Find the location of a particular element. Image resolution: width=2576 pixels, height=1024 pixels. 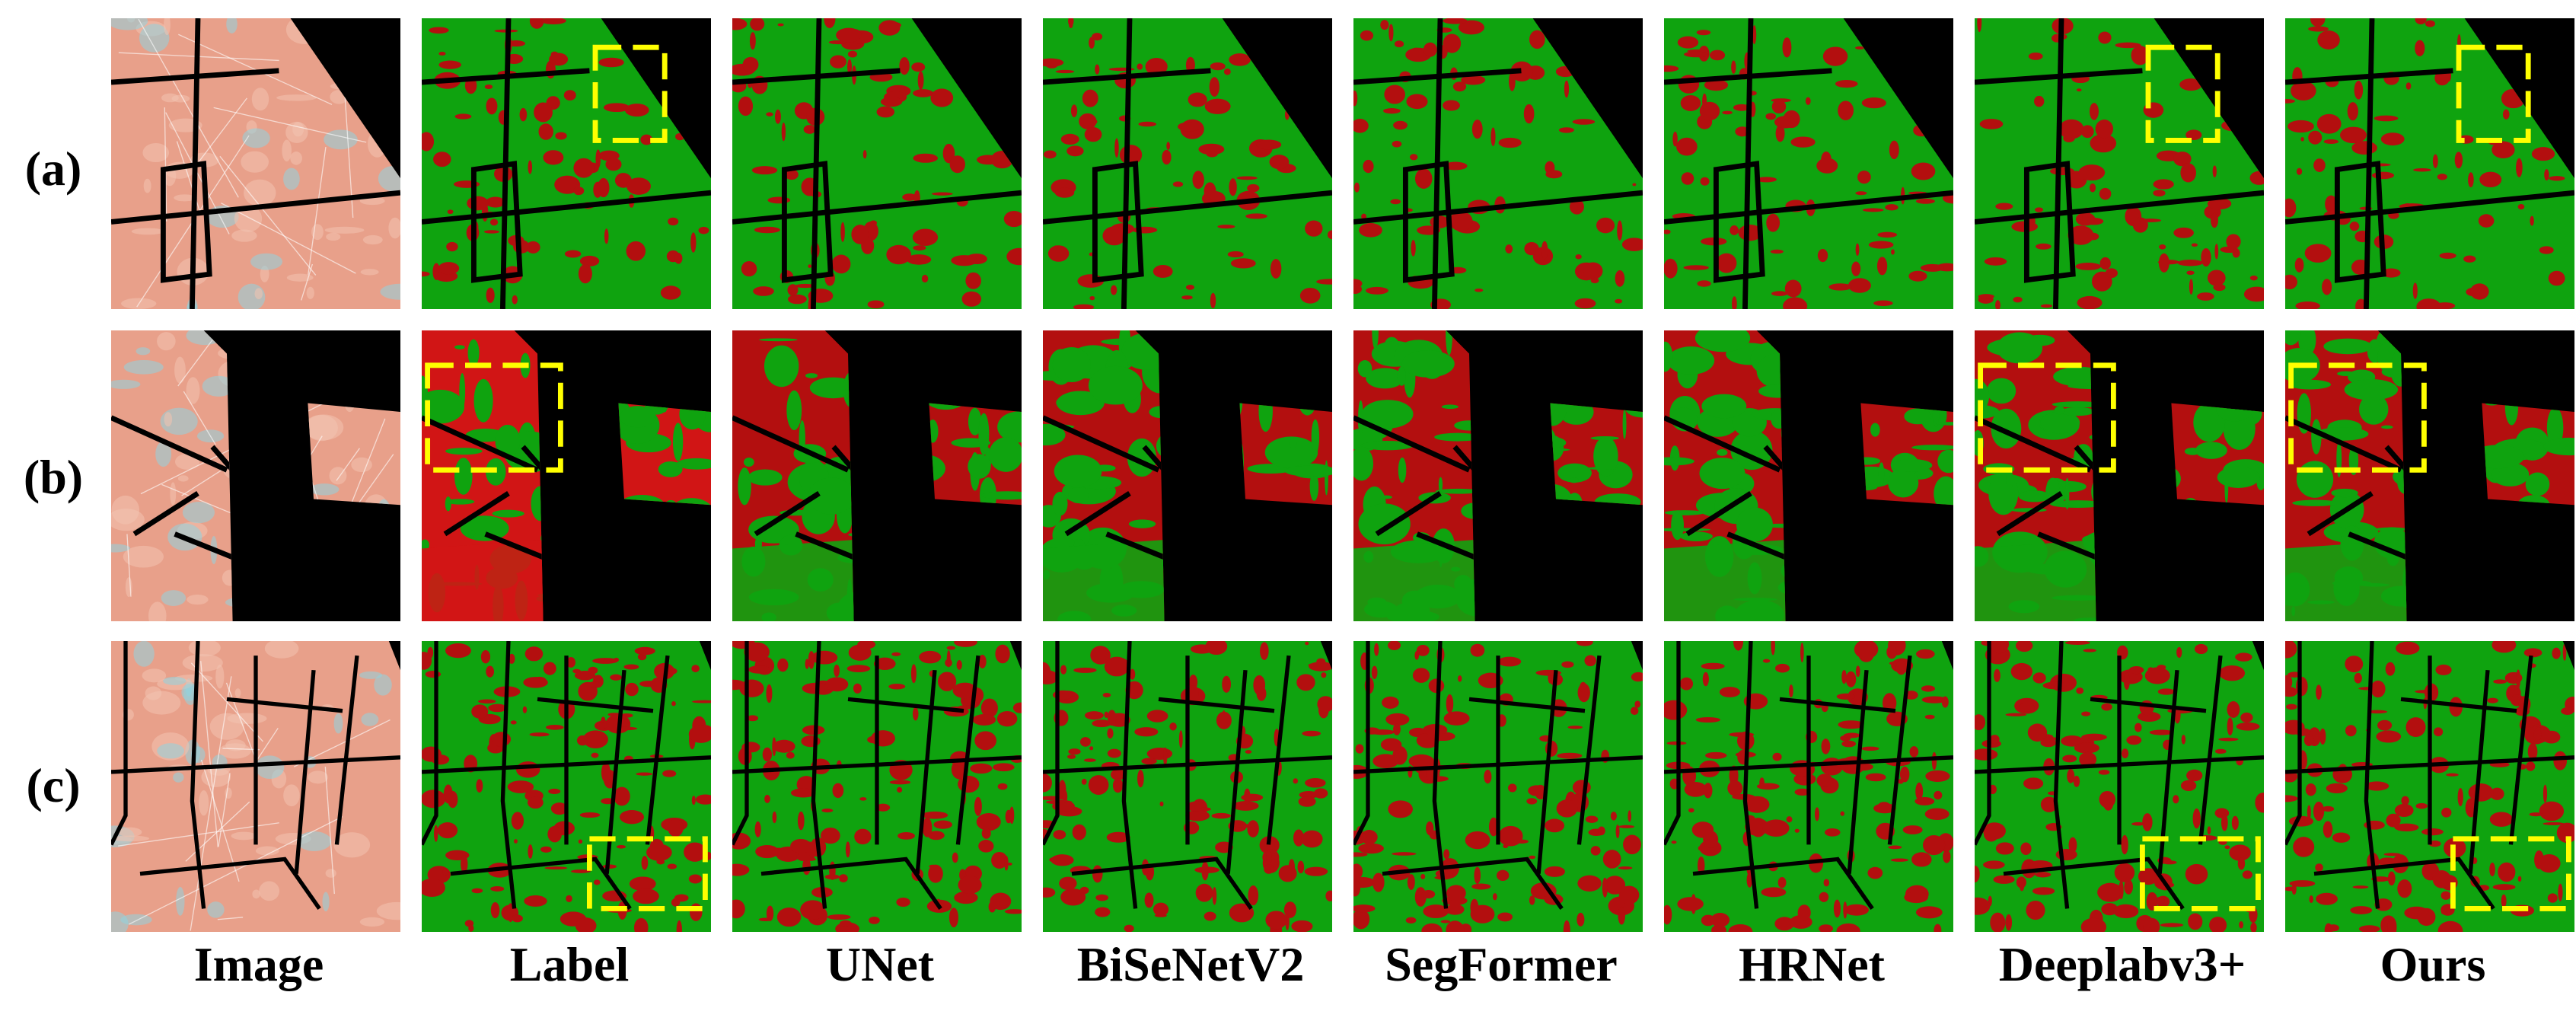

panel-b-image is located at coordinates (256, 475).